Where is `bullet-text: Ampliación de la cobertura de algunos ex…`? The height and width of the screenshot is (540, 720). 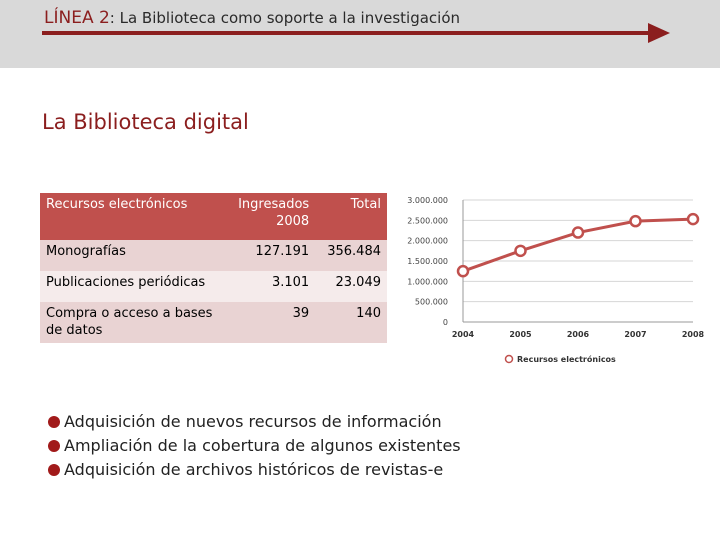
bullet-text: Ampliación de la cobertura de algunos ex… is located at coordinates (262, 445).